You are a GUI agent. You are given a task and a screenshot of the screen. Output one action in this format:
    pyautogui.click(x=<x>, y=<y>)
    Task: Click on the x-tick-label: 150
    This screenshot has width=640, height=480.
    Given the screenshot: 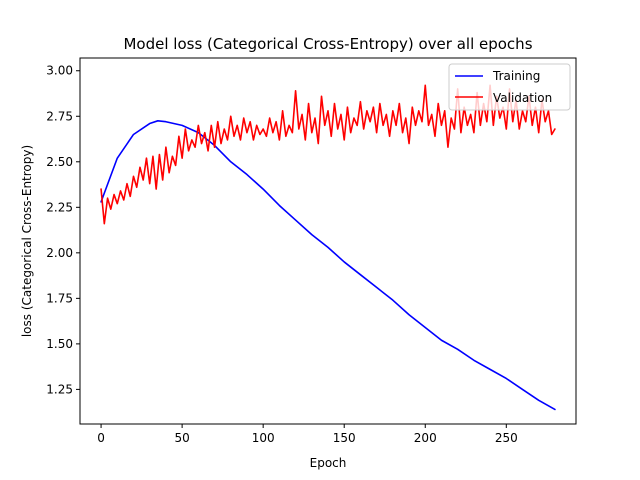 What is the action you would take?
    pyautogui.click(x=344, y=438)
    